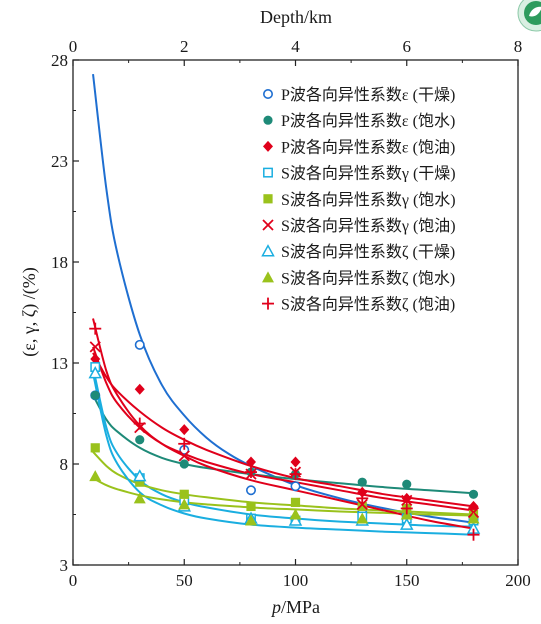 Image resolution: width=541 pixels, height=624 pixels. I want to click on y-tick-label: 8, so click(64, 464).